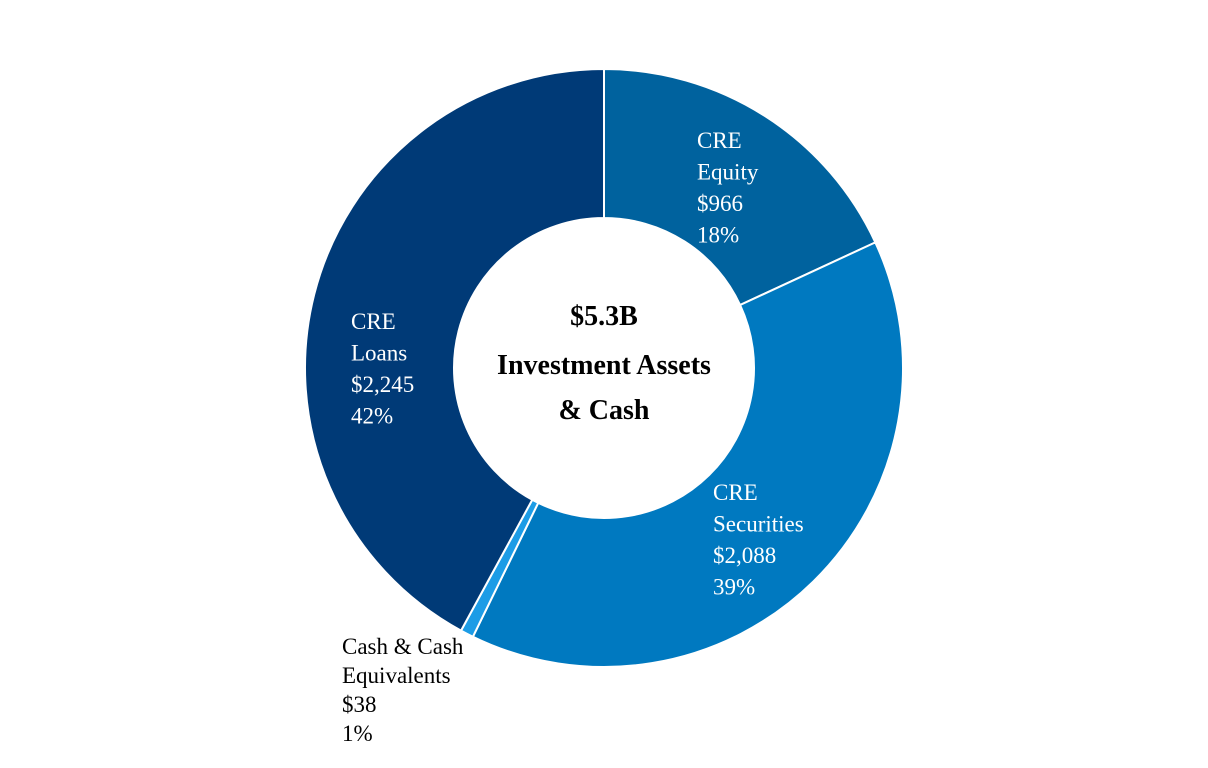 The width and height of the screenshot is (1208, 768). Describe the element at coordinates (373, 321) in the screenshot. I see `label-loans-line-0: CRE` at that location.